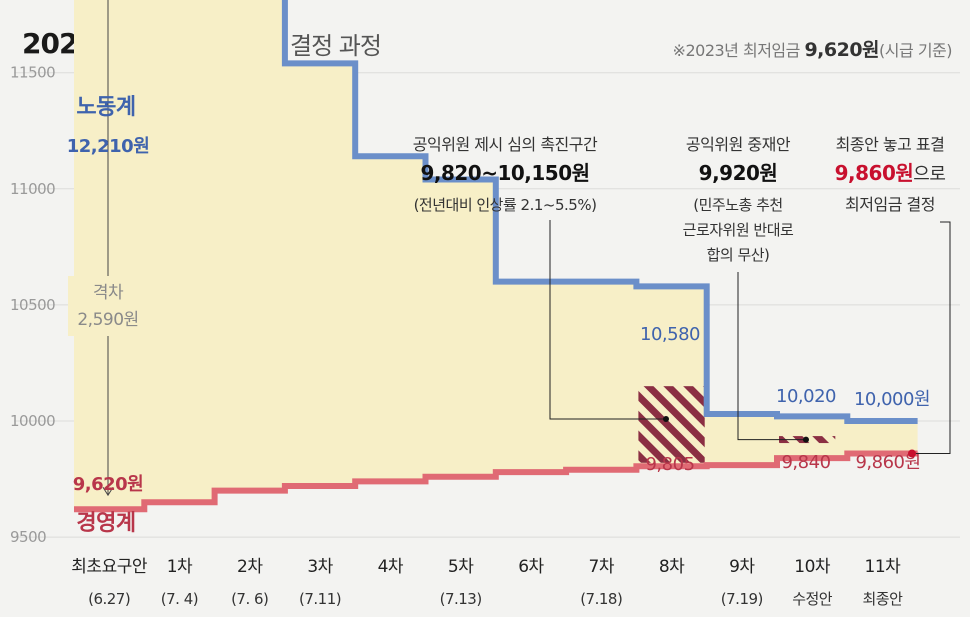 This screenshot has height=617, width=970. What do you see at coordinates (601, 599) in the screenshot?
I see `x-tick-sublabel: (7.18)` at bounding box center [601, 599].